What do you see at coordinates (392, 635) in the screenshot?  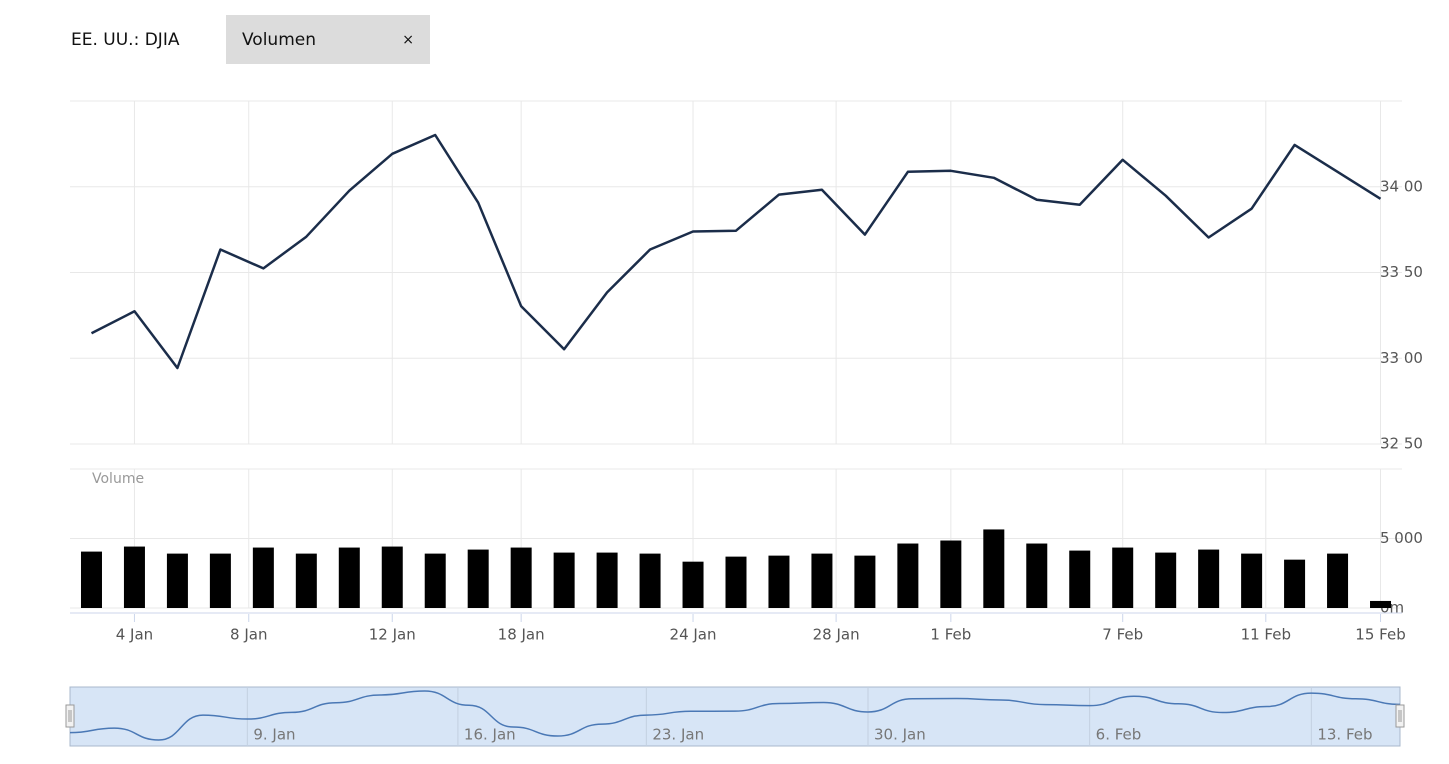 I see `x-tick-label: 12 Jan` at bounding box center [392, 635].